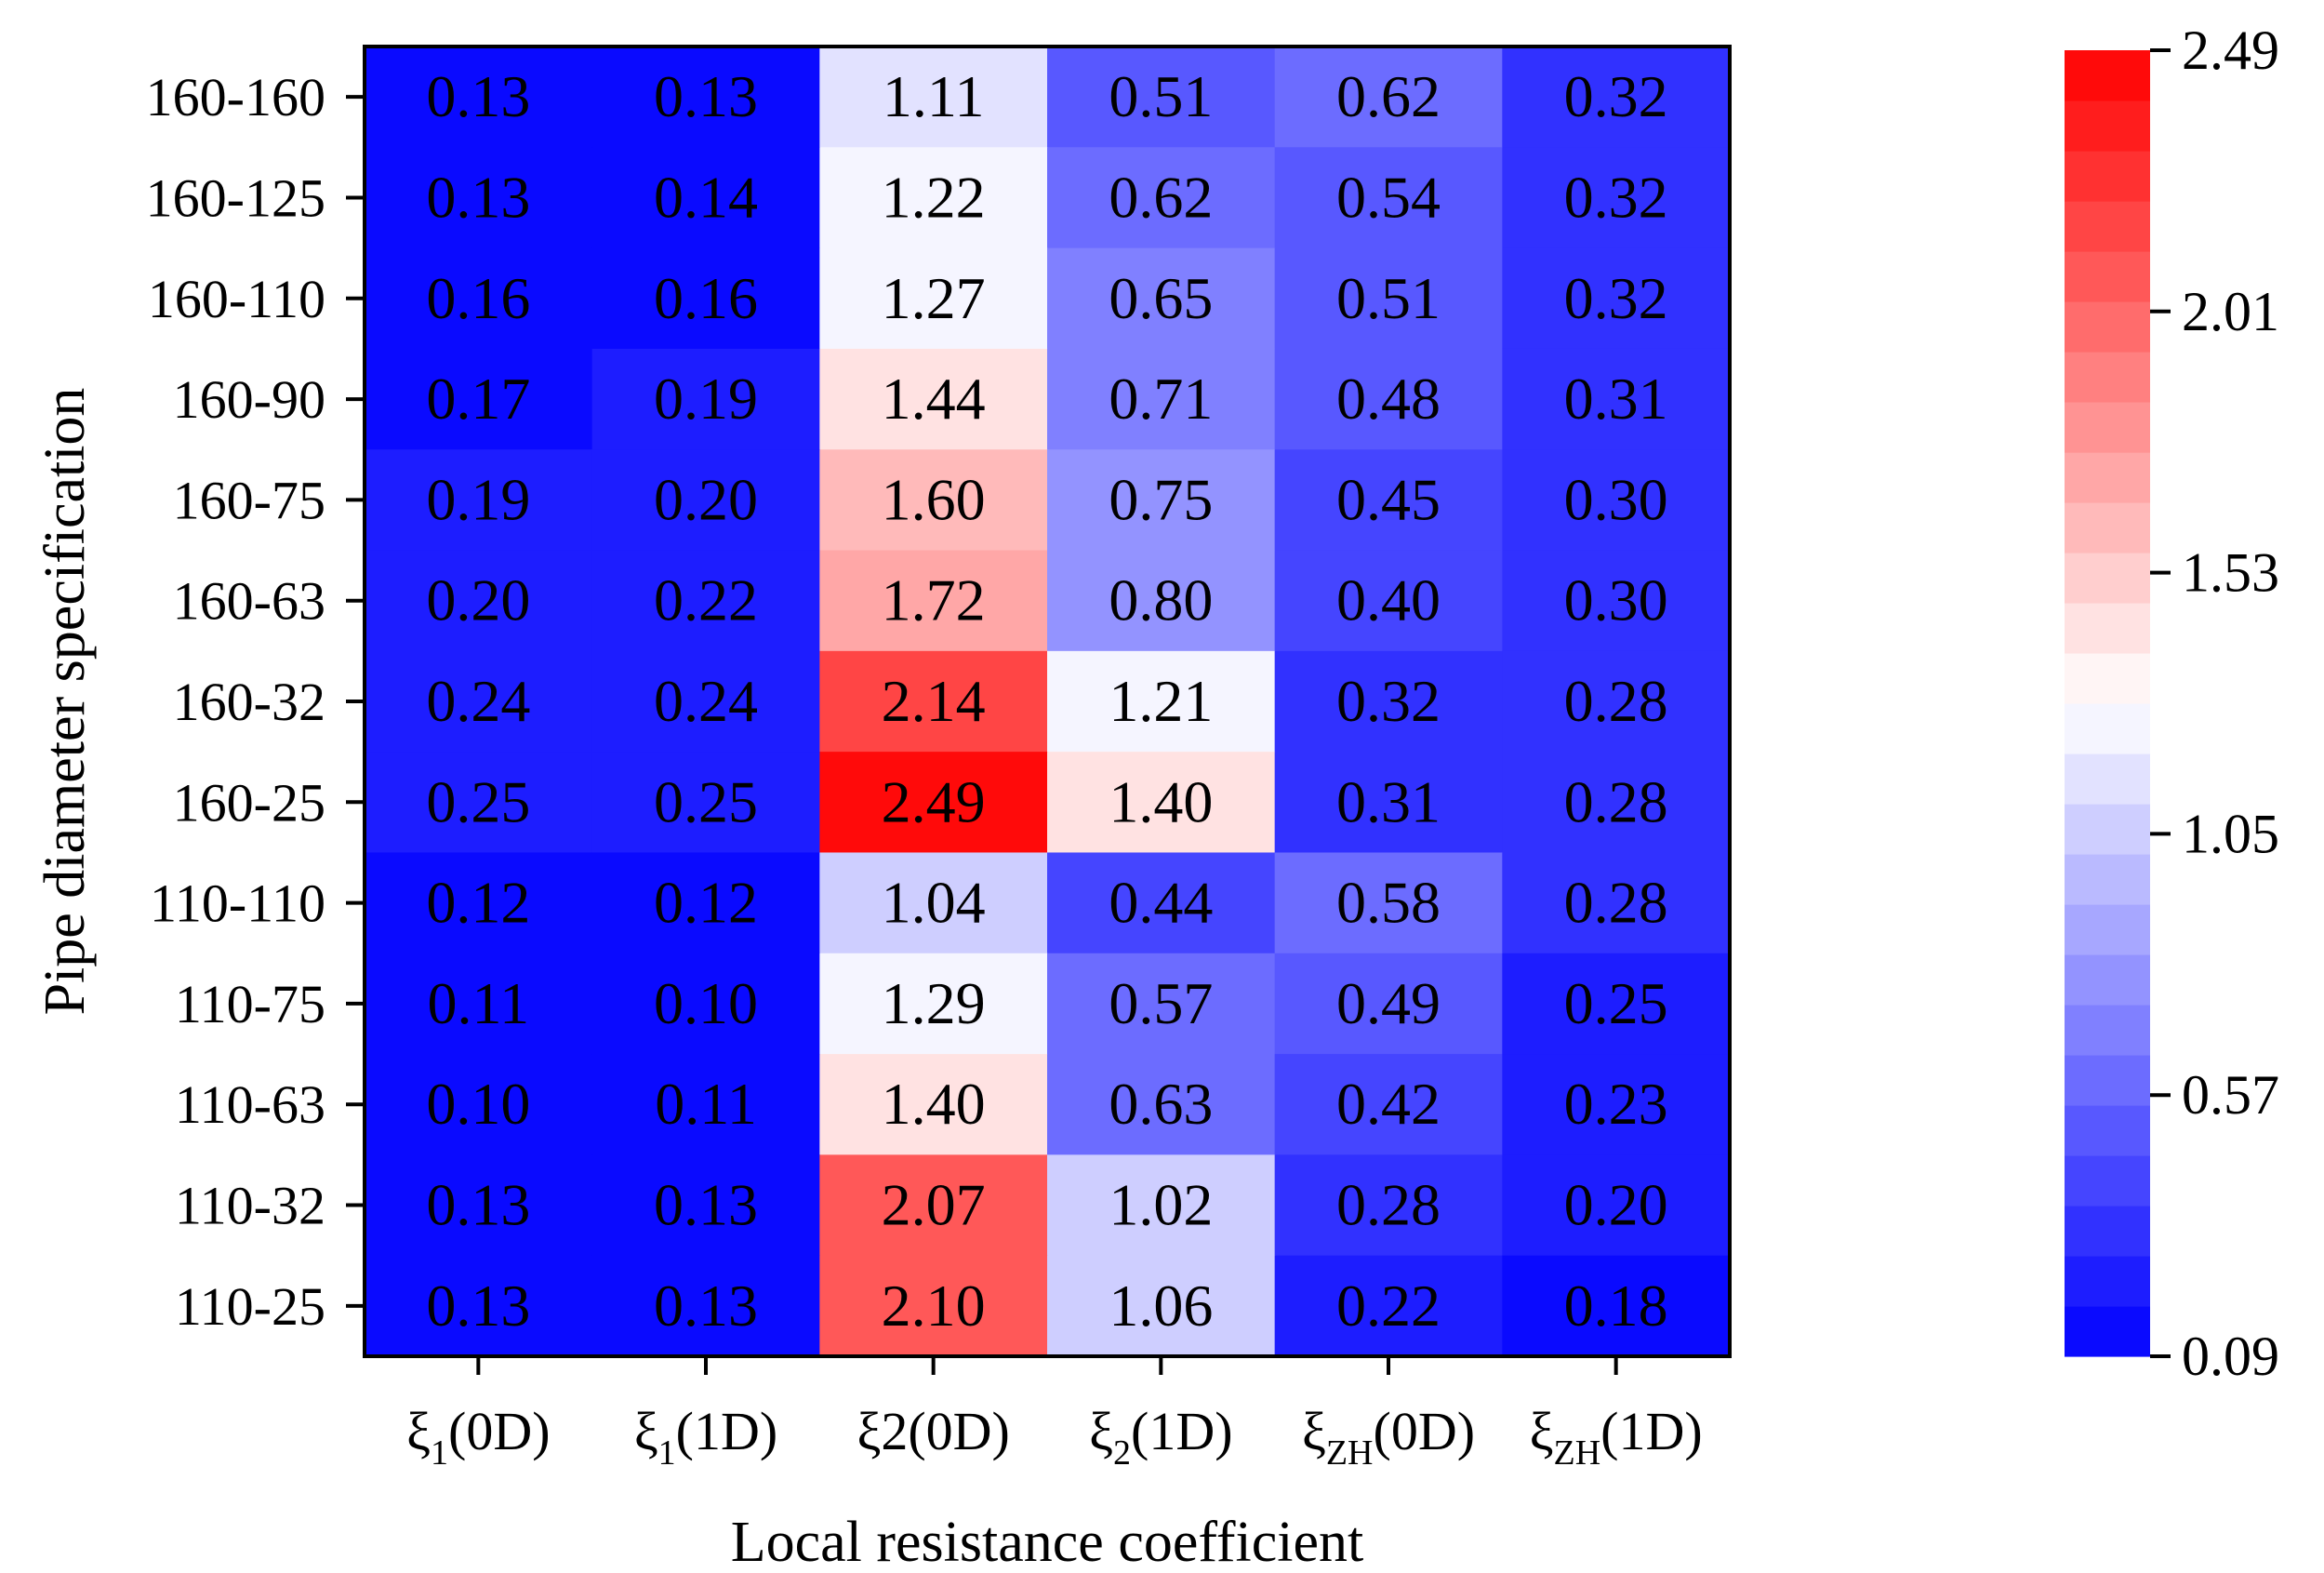 Image resolution: width=2324 pixels, height=1573 pixels. What do you see at coordinates (479, 1003) in the screenshot?
I see `cell-value-label: 0.11` at bounding box center [479, 1003].